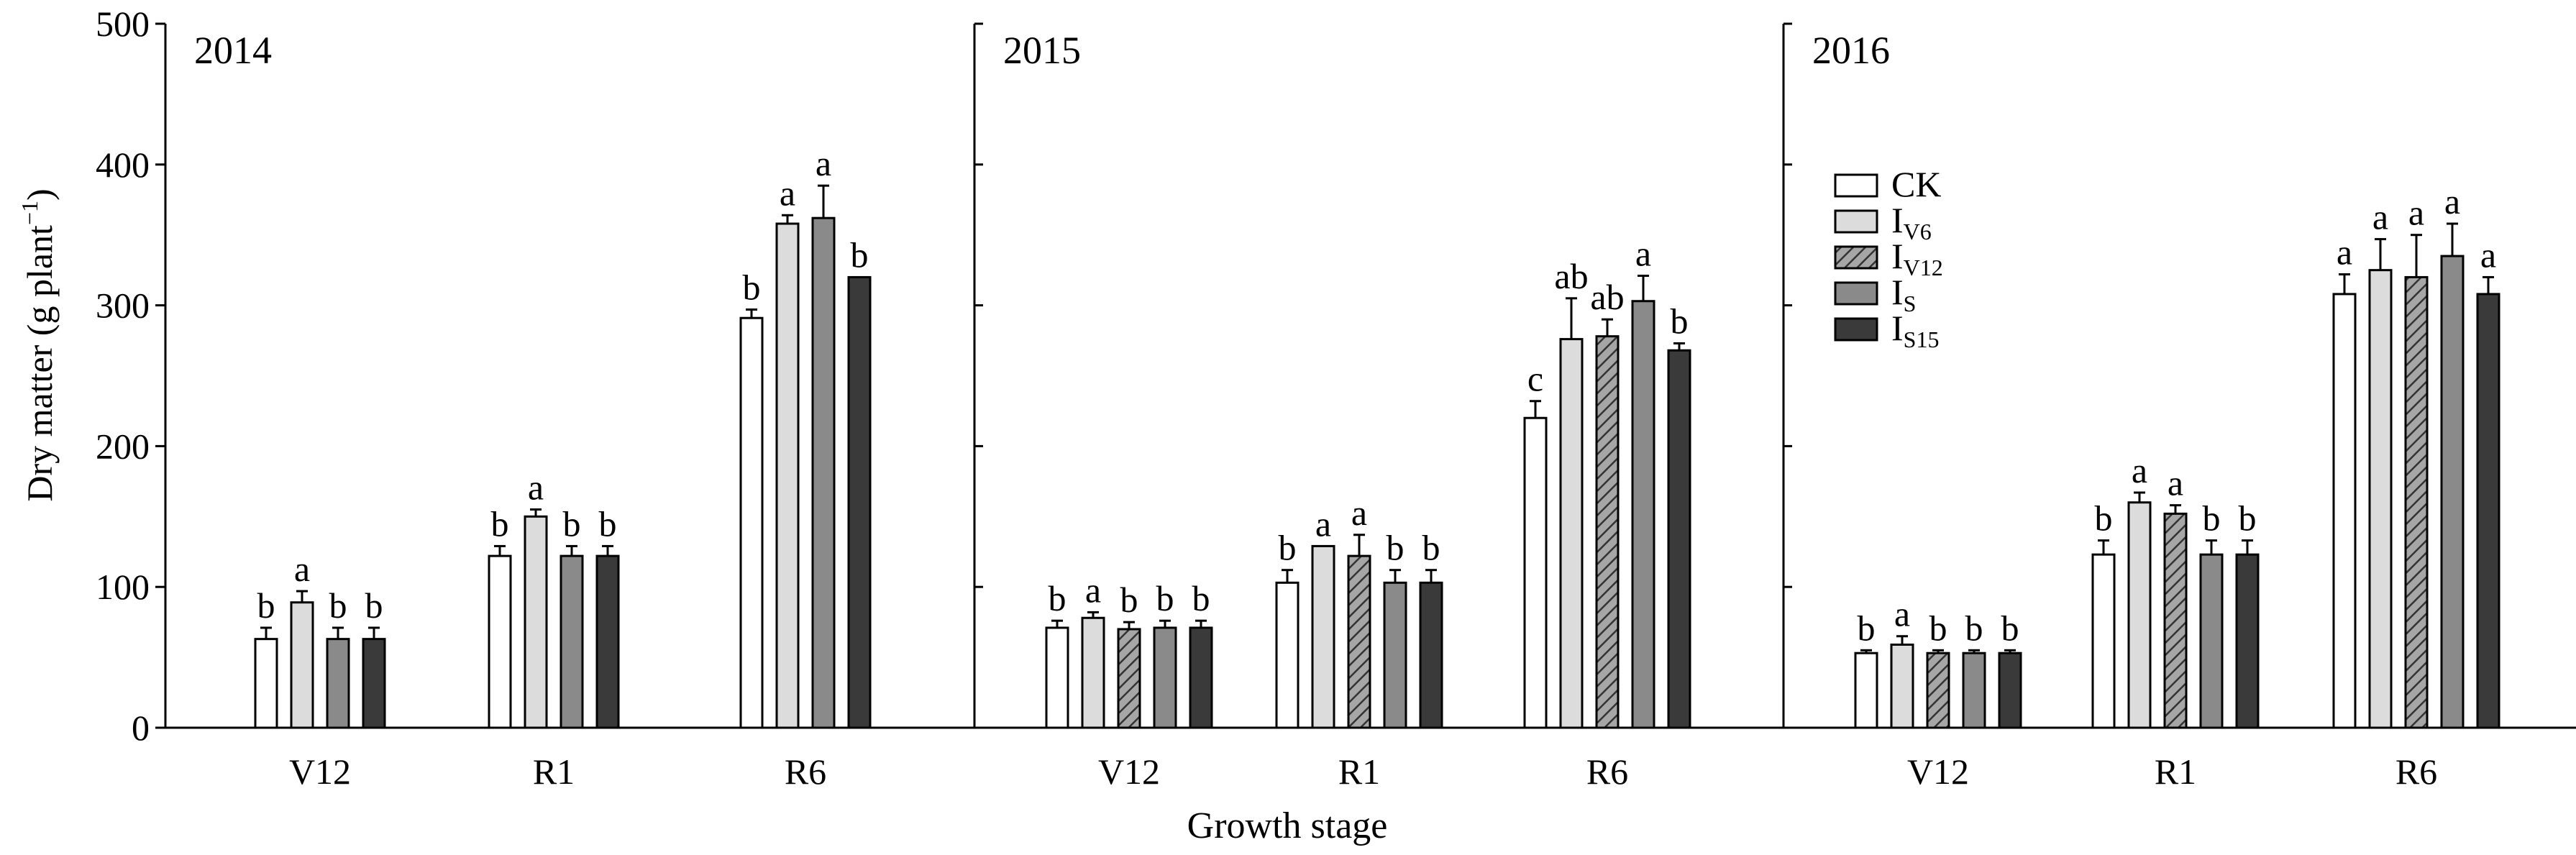  Describe the element at coordinates (1916, 184) in the screenshot. I see `legend-label: CK` at that location.